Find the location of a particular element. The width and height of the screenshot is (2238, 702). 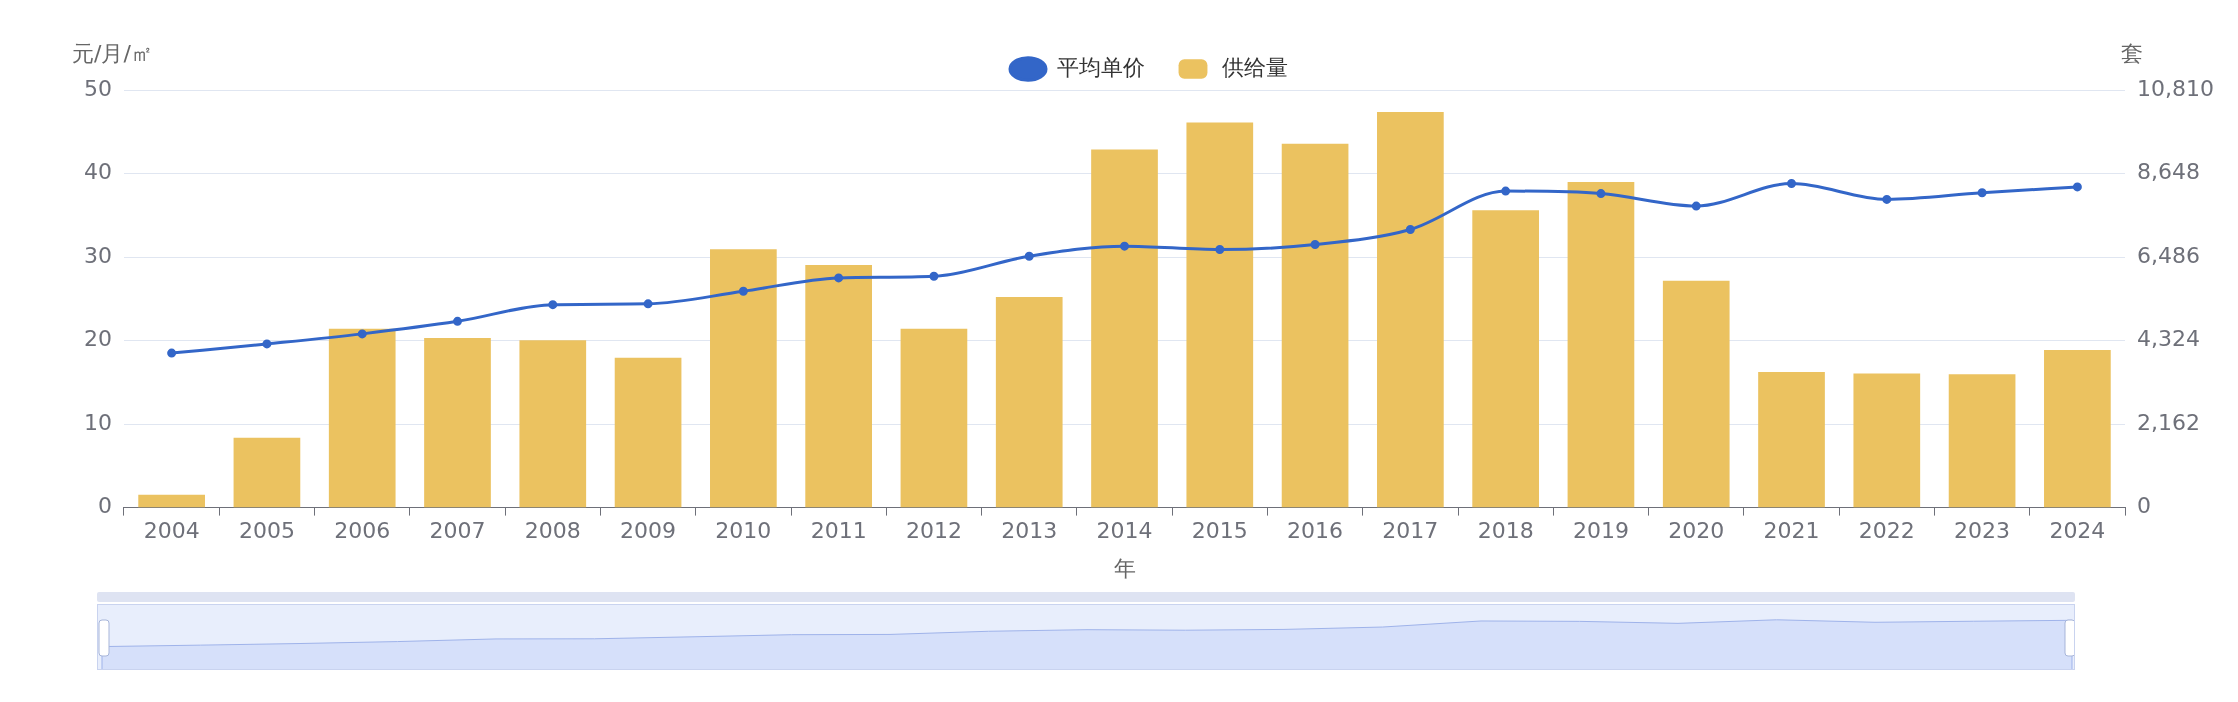

y2-tick-label: 4,324 is located at coordinates (2169, 339).